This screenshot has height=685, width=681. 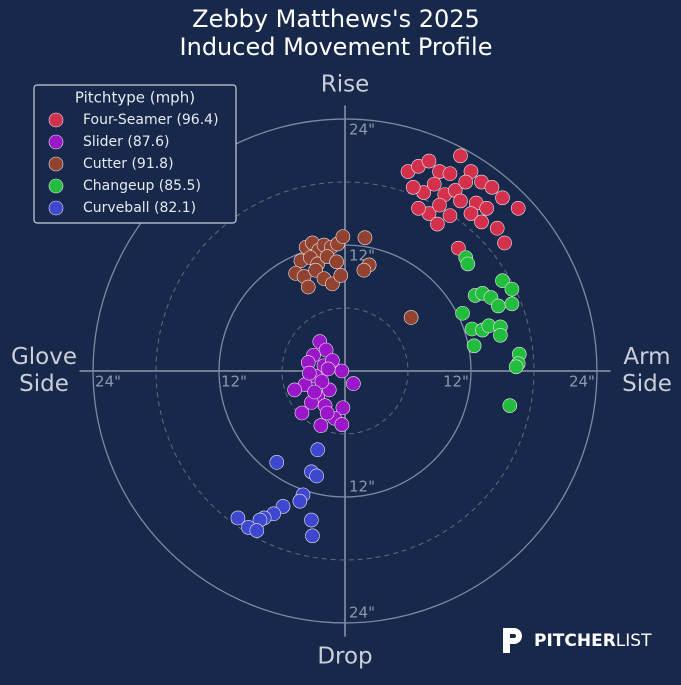 I want to click on direction-label: Arm Side, so click(x=647, y=370).